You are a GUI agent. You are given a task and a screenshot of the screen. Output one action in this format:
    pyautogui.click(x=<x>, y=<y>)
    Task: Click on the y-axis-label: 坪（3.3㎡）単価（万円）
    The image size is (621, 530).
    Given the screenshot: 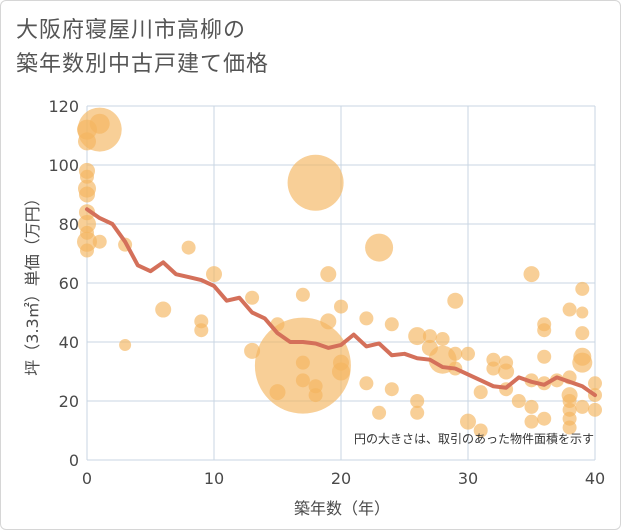 What is the action you would take?
    pyautogui.click(x=32, y=282)
    